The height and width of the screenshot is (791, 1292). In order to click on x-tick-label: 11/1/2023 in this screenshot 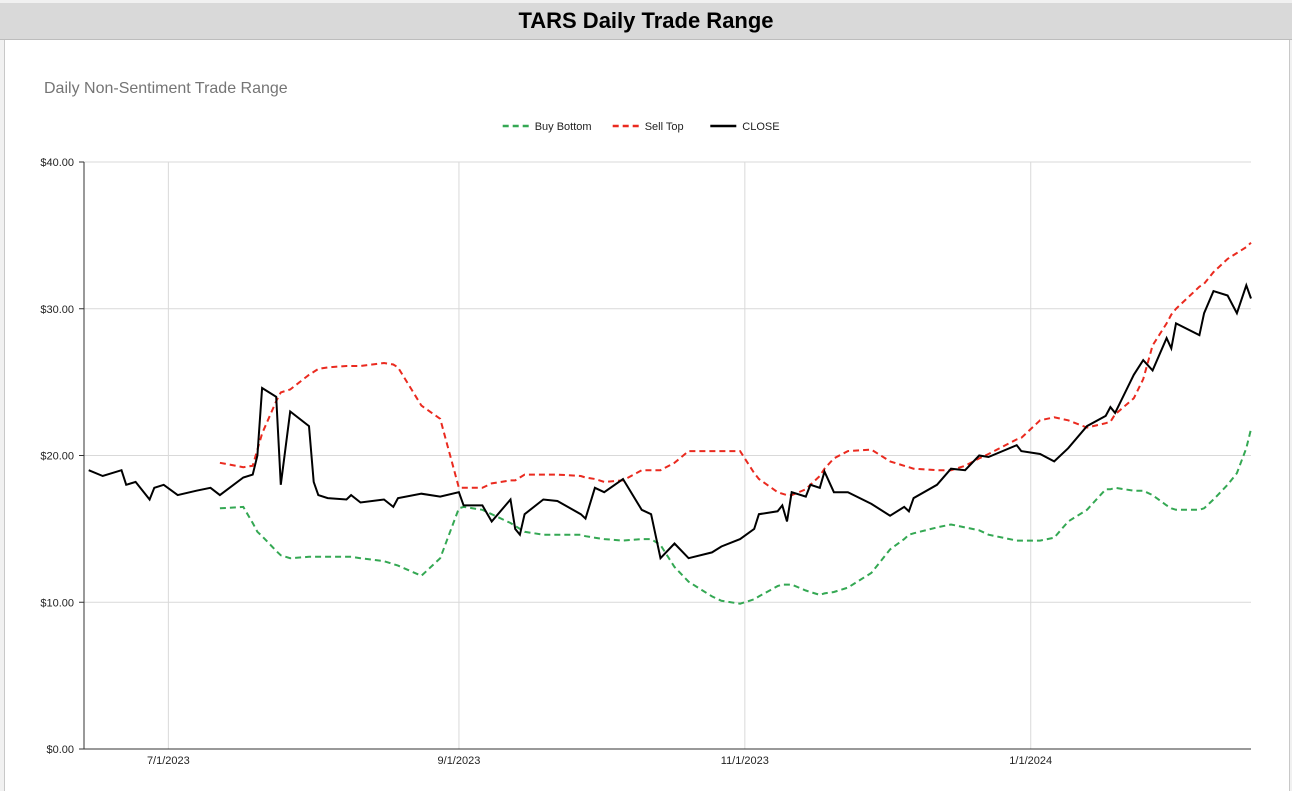, I will do `click(745, 761)`.